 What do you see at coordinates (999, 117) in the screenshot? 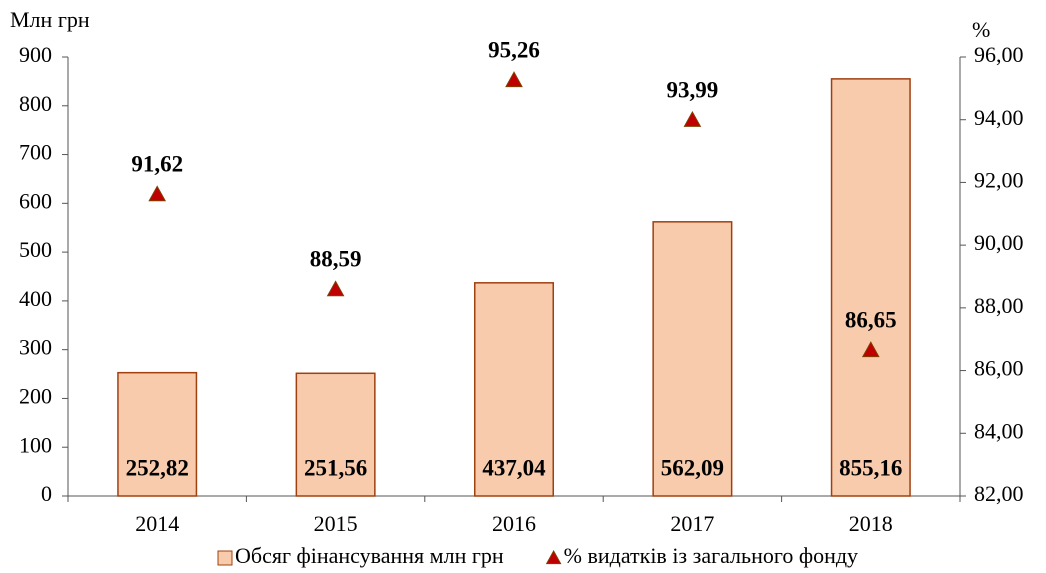
I see `y2-tick-label: 94,00` at bounding box center [999, 117].